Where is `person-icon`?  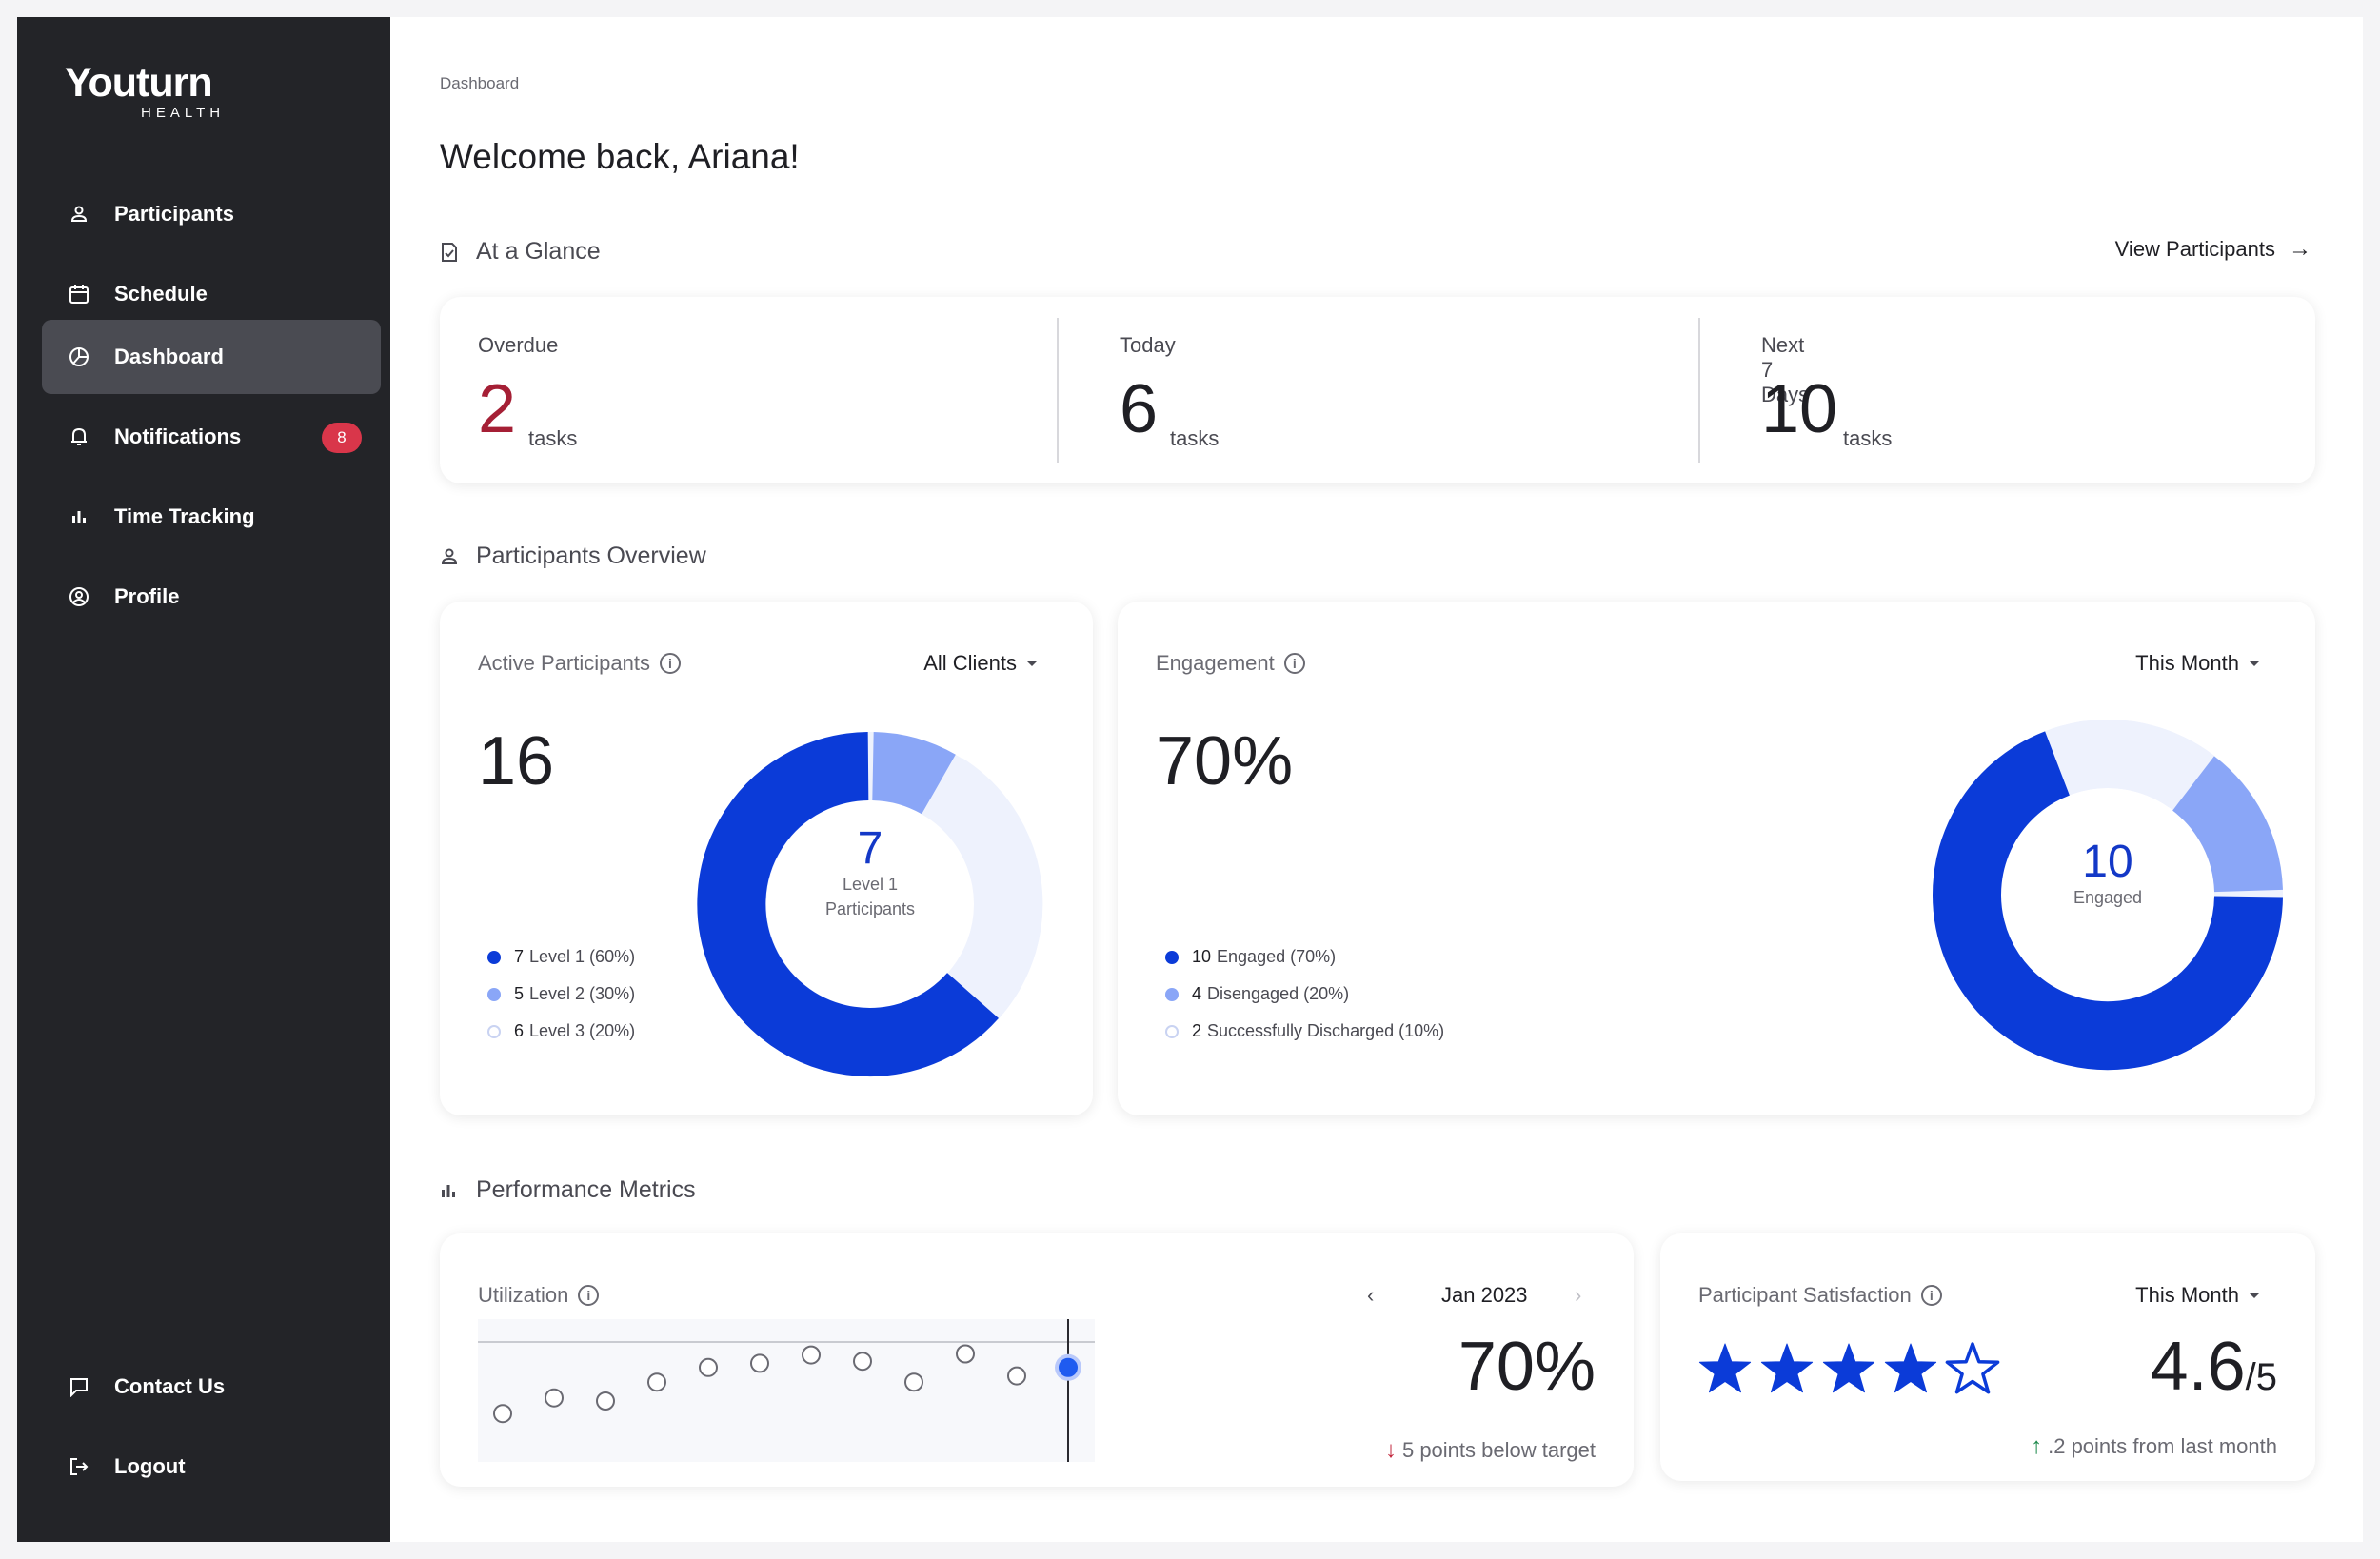
person-icon is located at coordinates (79, 214).